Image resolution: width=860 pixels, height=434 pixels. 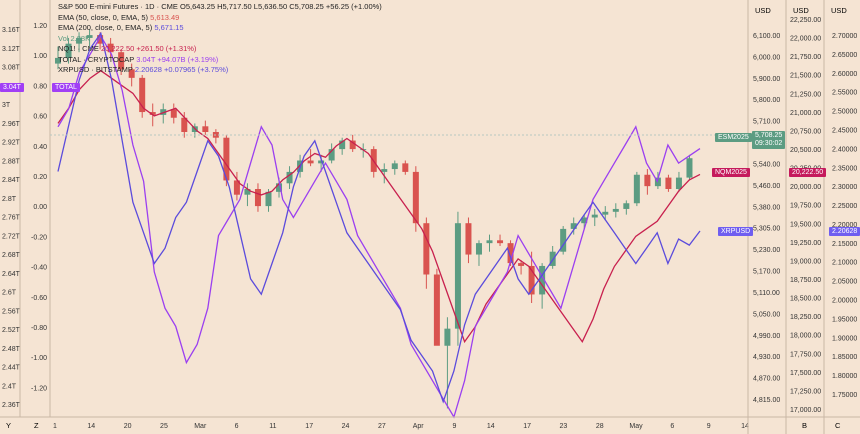 I want to click on y-axis-button: Y, so click(x=9, y=425).